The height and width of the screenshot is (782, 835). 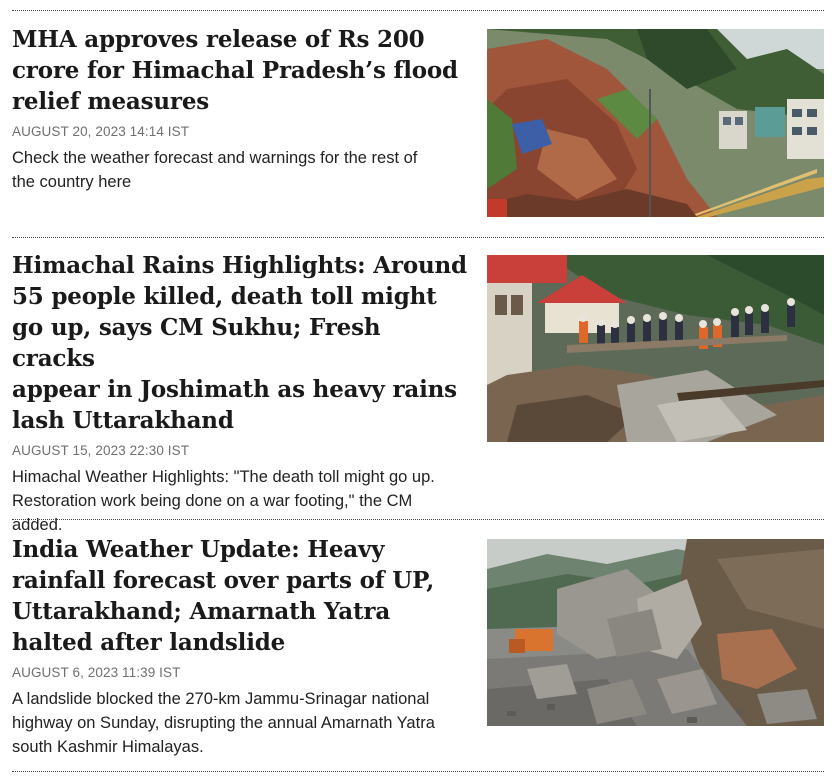 What do you see at coordinates (224, 296) in the screenshot?
I see `headline-line: 55 people killed, death toll might` at bounding box center [224, 296].